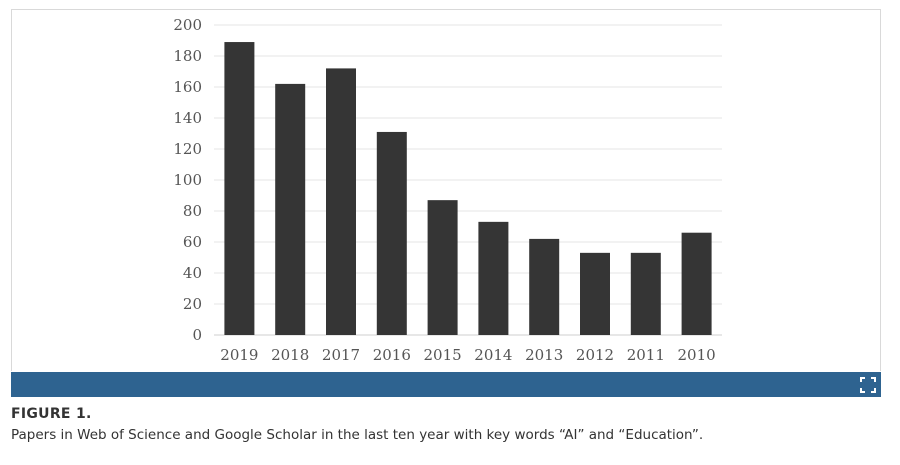 Image resolution: width=900 pixels, height=465 pixels. Describe the element at coordinates (341, 355) in the screenshot. I see `x-tick-label: 2017` at that location.